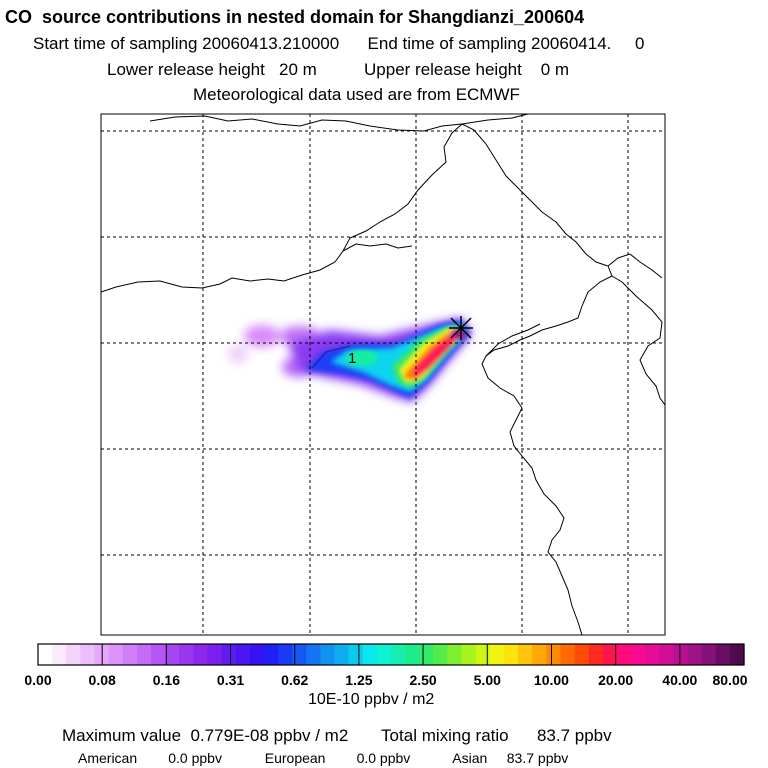 This screenshot has height=768, width=768. Describe the element at coordinates (230, 680) in the screenshot. I see `colorbar-tick-label: 0.31` at that location.